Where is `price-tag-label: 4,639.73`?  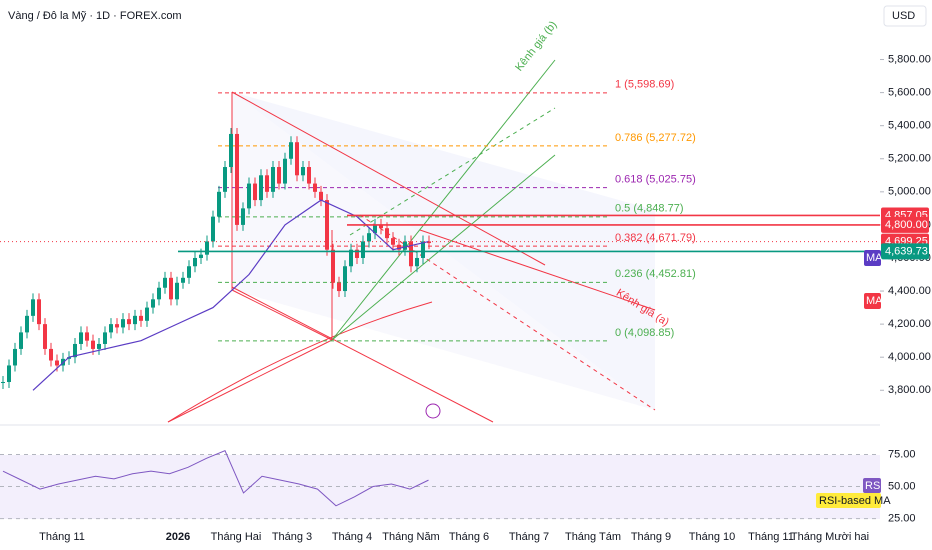
price-tag-label: 4,639.73 is located at coordinates (906, 251).